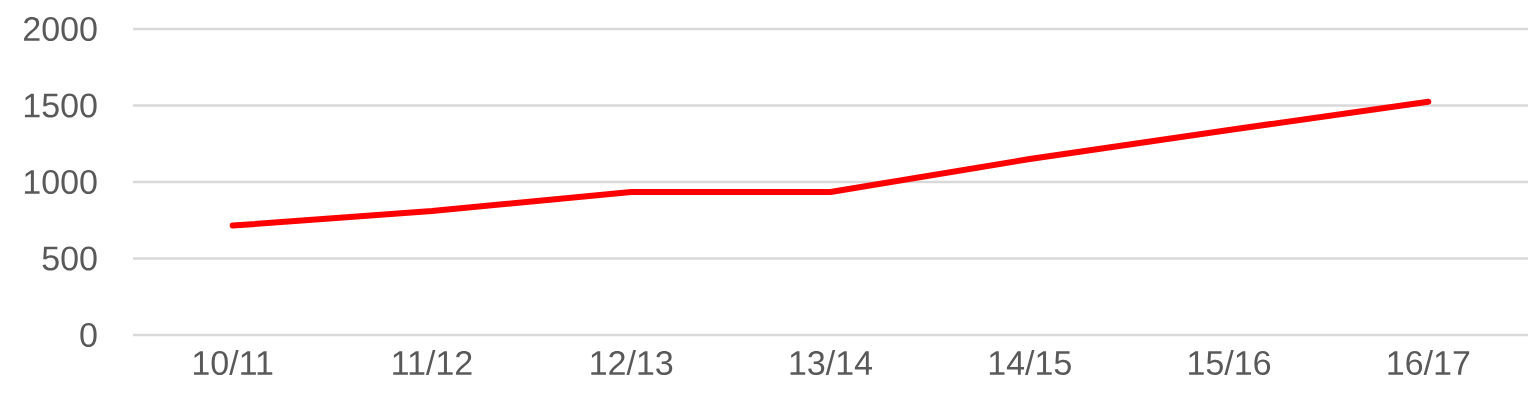 The image size is (1531, 401). Describe the element at coordinates (632, 363) in the screenshot. I see `x-tick-label: 12/13` at that location.